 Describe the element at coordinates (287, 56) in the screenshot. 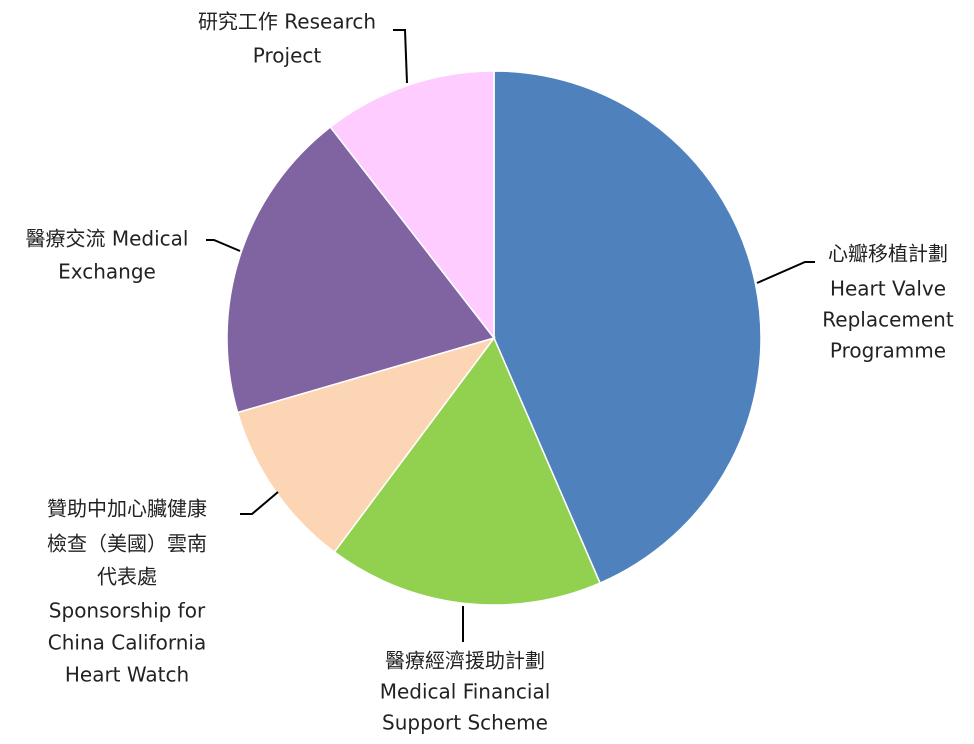

I see `slice-label: Project` at that location.